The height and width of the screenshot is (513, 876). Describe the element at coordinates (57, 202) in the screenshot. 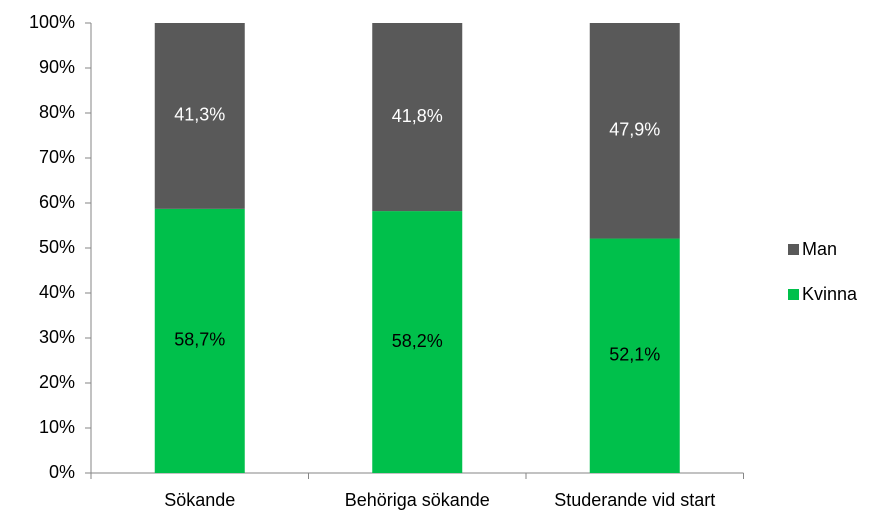

I see `y-tick-label: 60%` at that location.